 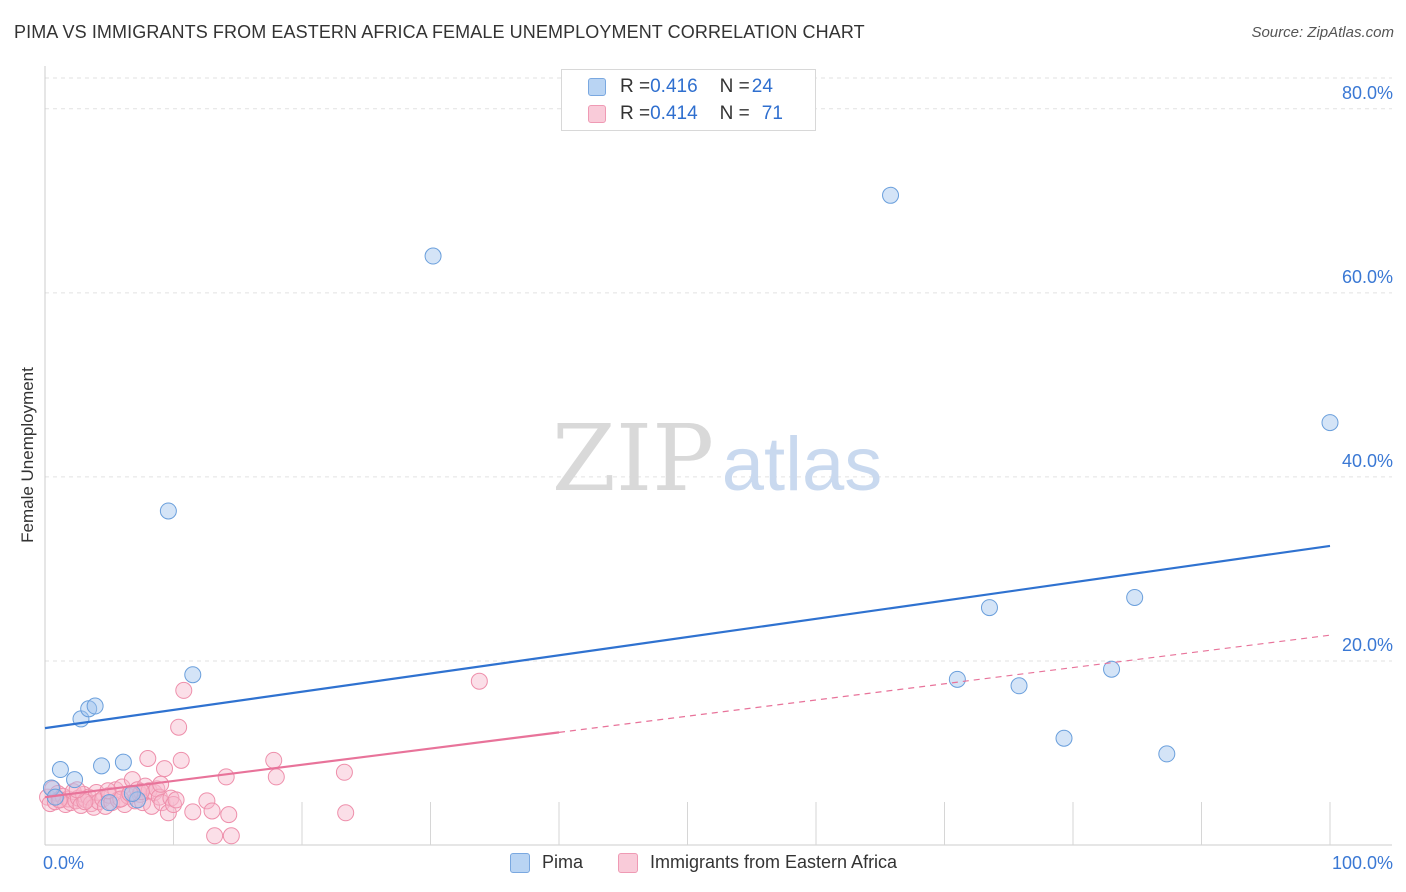 What do you see at coordinates (674, 113) in the screenshot?
I see `legend-r-value: 0.414` at bounding box center [674, 113].